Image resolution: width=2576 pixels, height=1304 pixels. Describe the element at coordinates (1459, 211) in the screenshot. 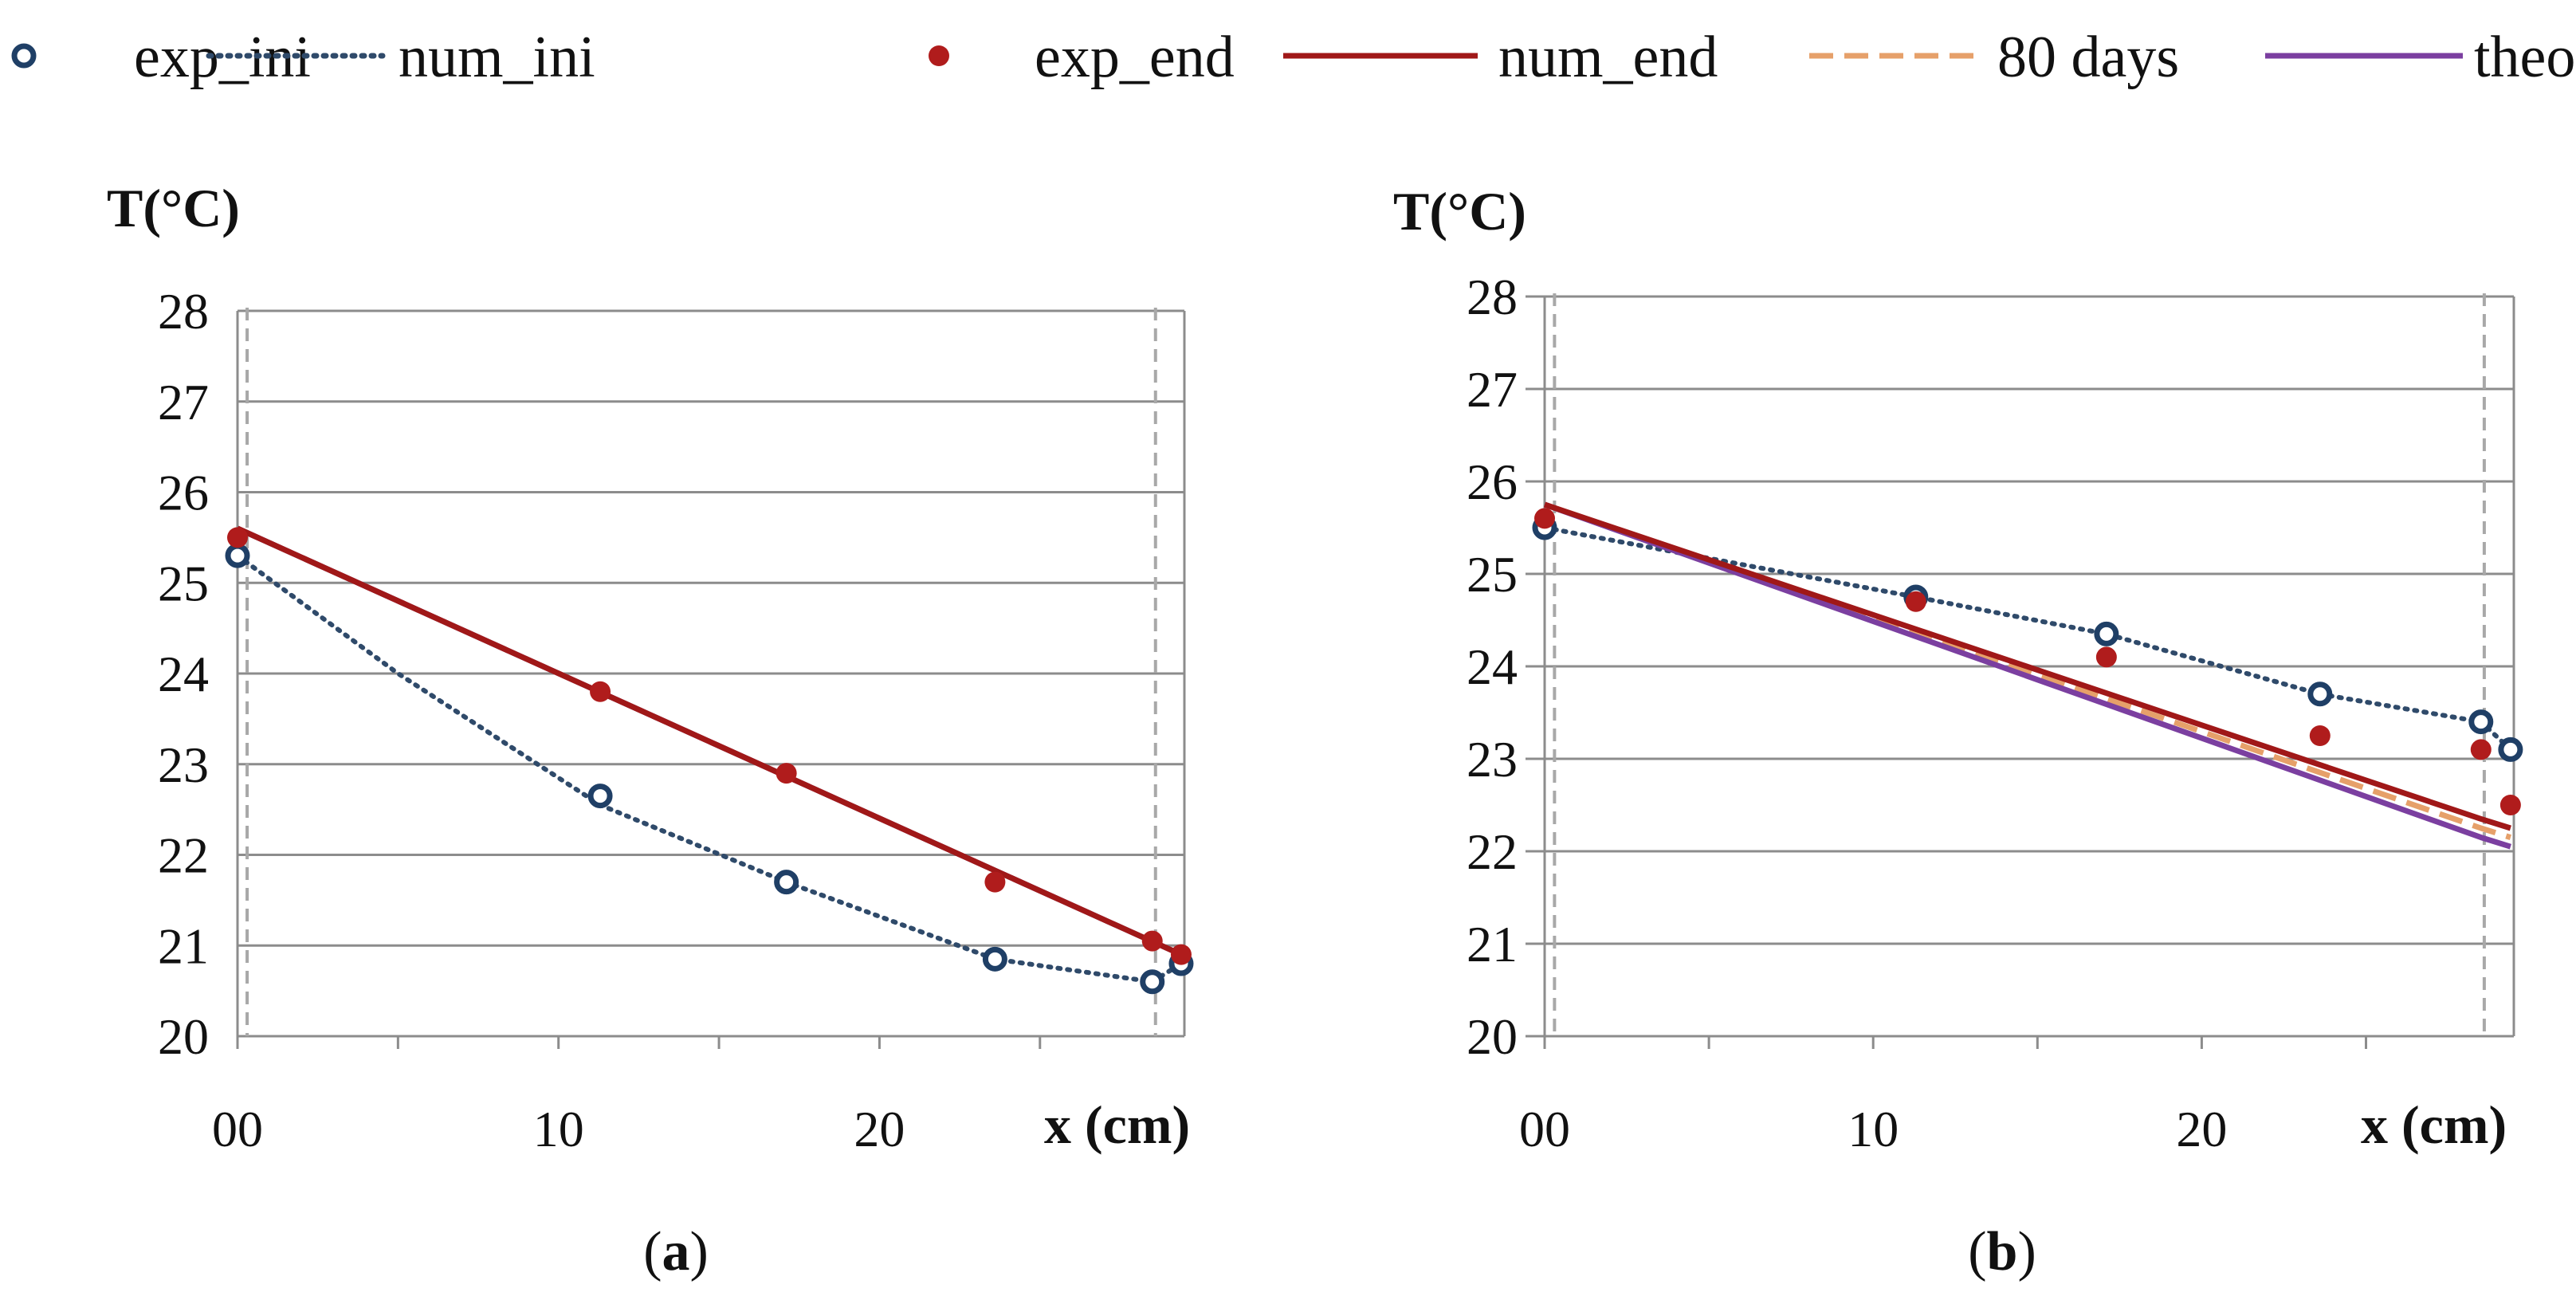

I see `panel-b-y-axis-title: T(°C)` at that location.